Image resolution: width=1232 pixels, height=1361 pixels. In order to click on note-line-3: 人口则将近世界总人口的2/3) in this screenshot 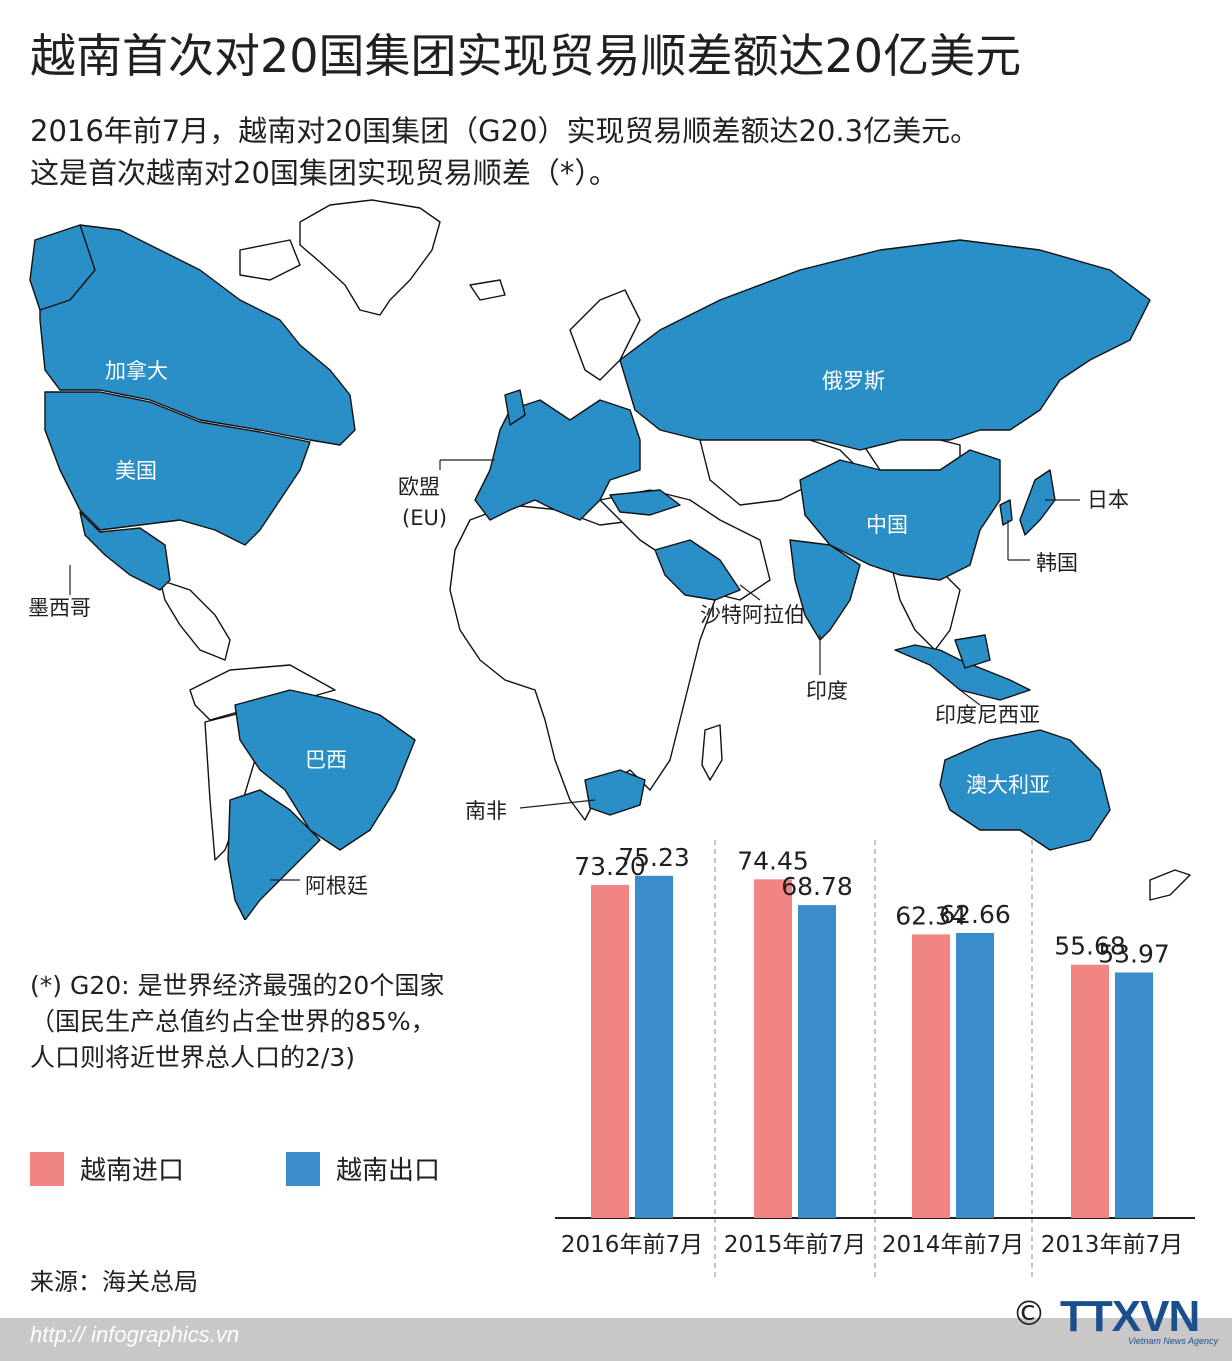, I will do `click(192, 1057)`.